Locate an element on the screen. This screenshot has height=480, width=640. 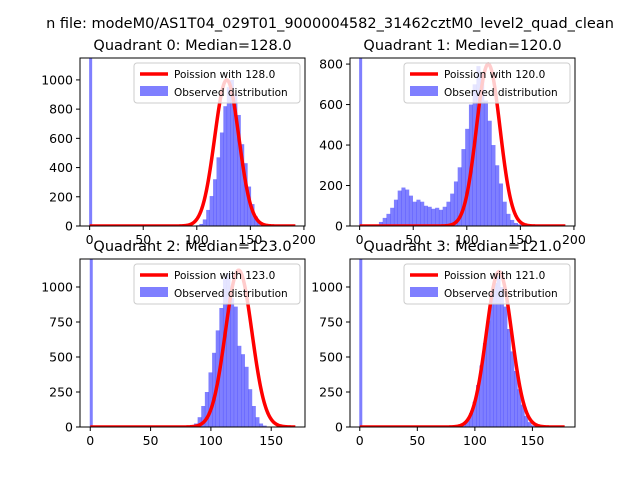
y-tick-label: 600 is located at coordinates (331, 104).